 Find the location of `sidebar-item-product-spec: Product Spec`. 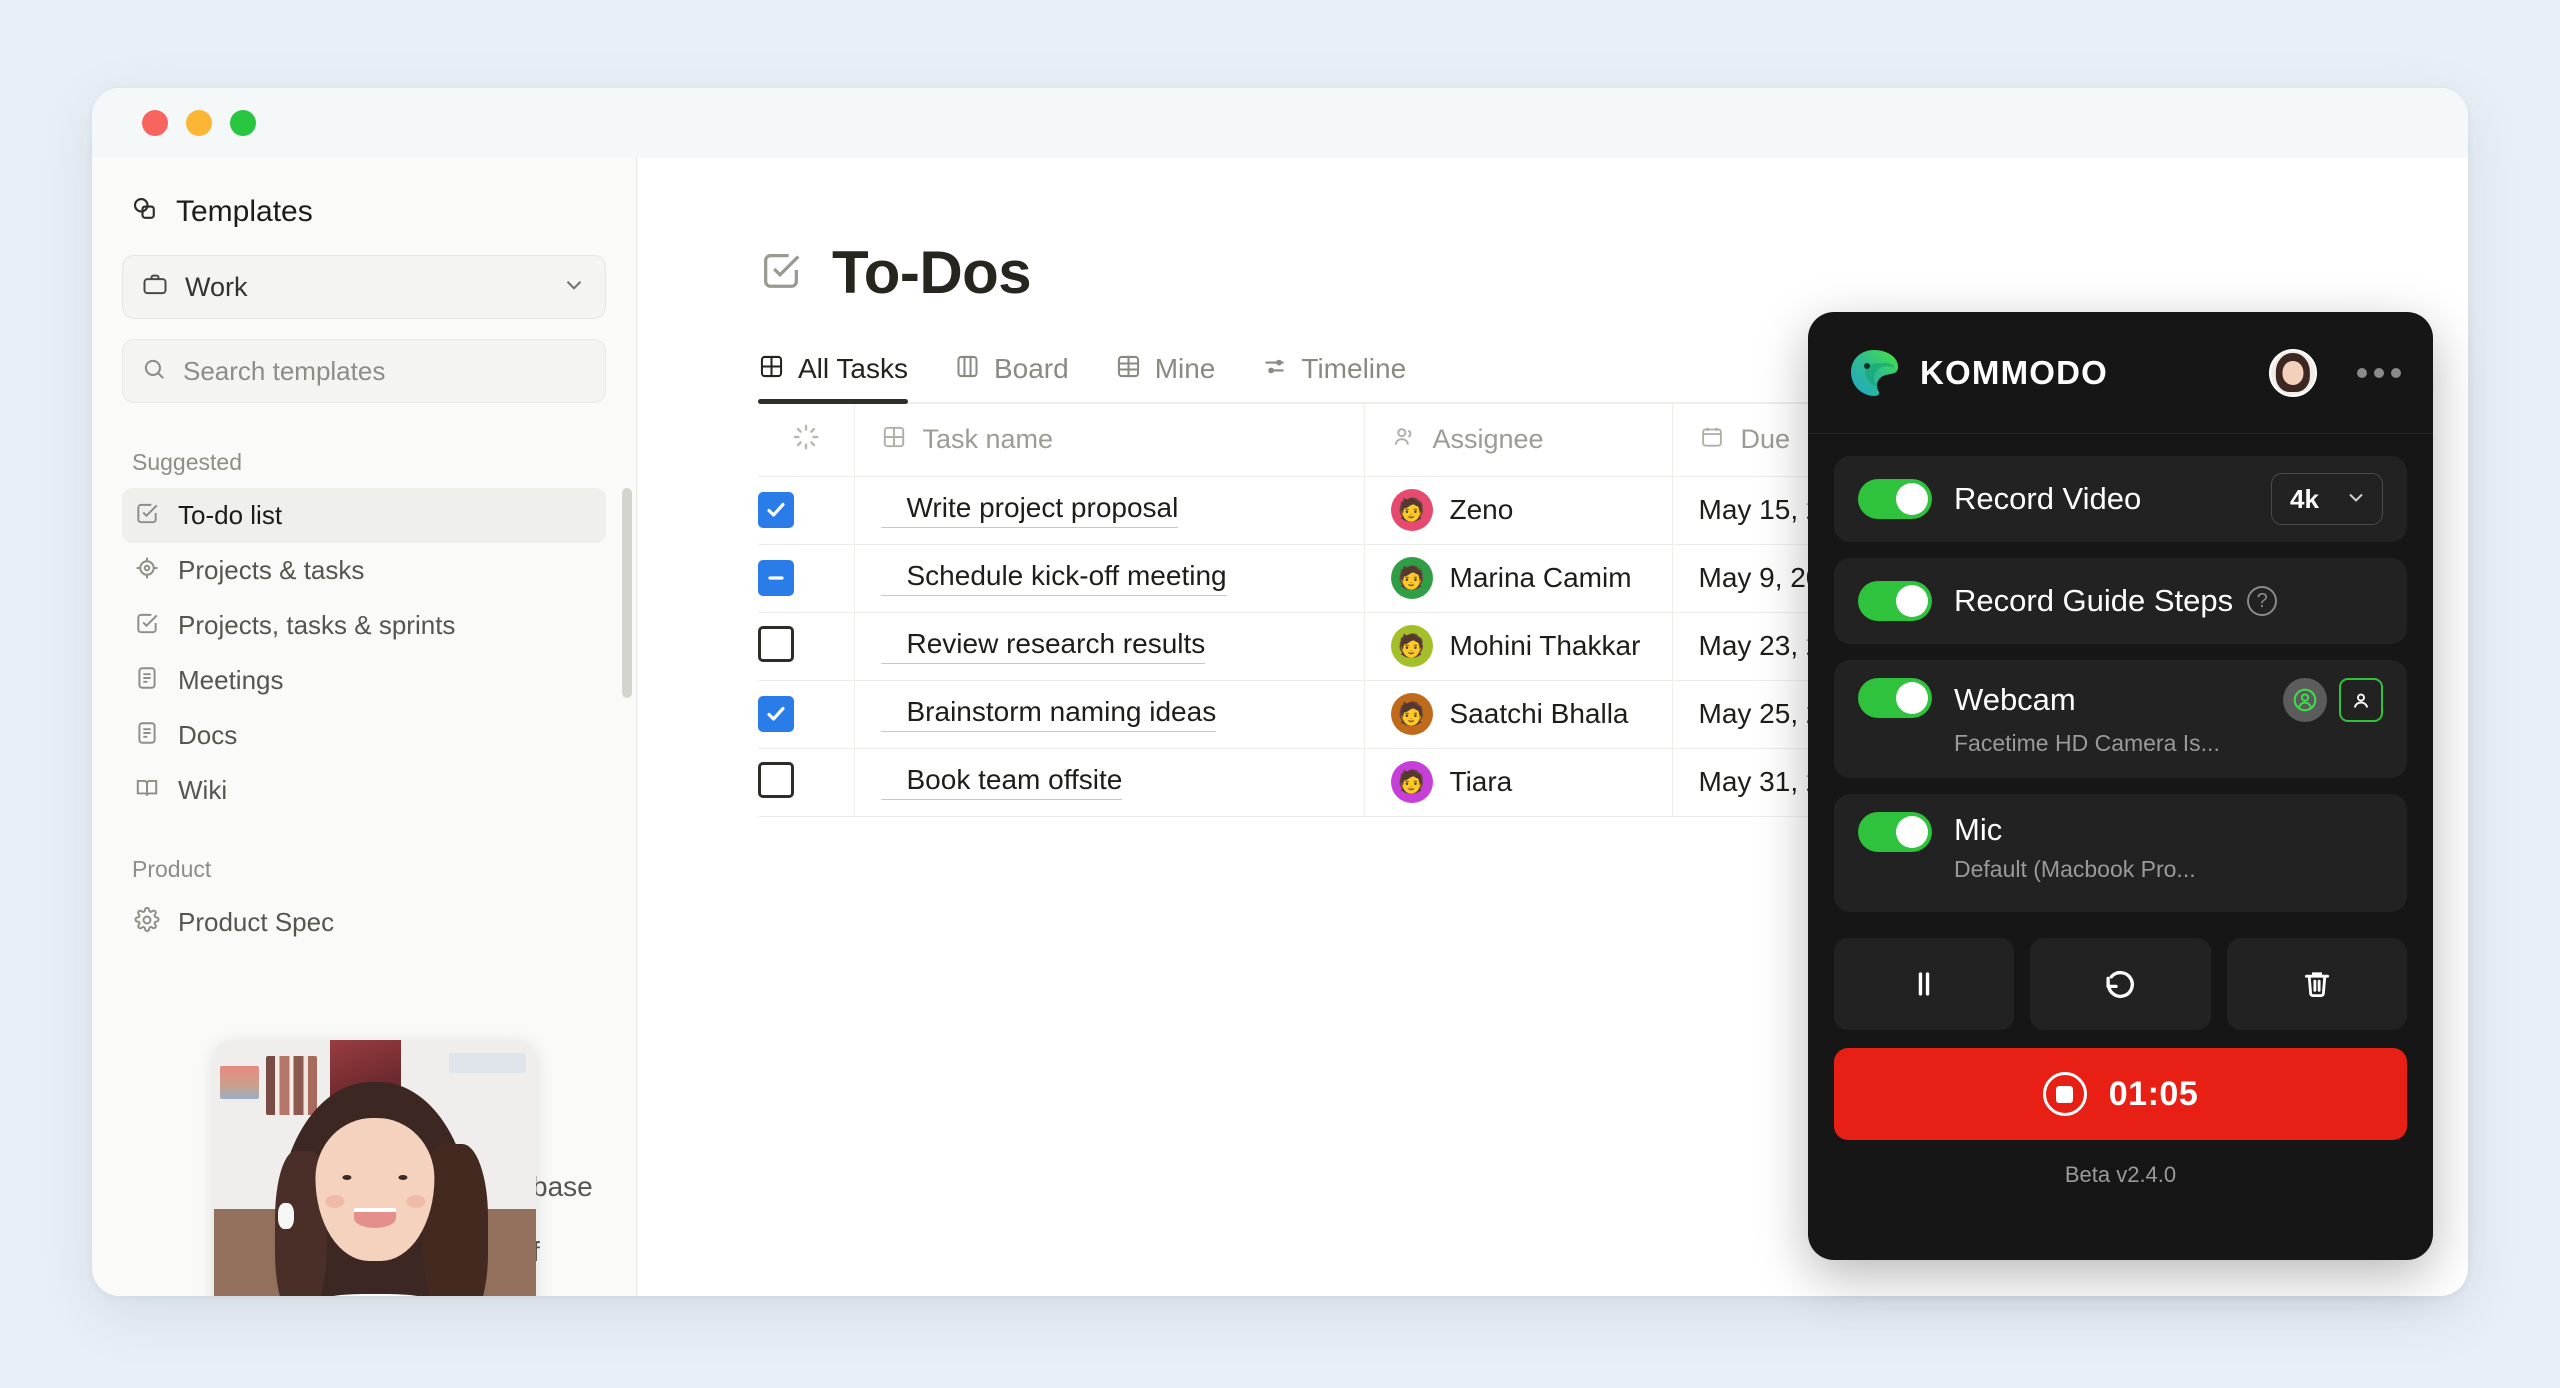

sidebar-item-product-spec: Product Spec is located at coordinates (364, 922).